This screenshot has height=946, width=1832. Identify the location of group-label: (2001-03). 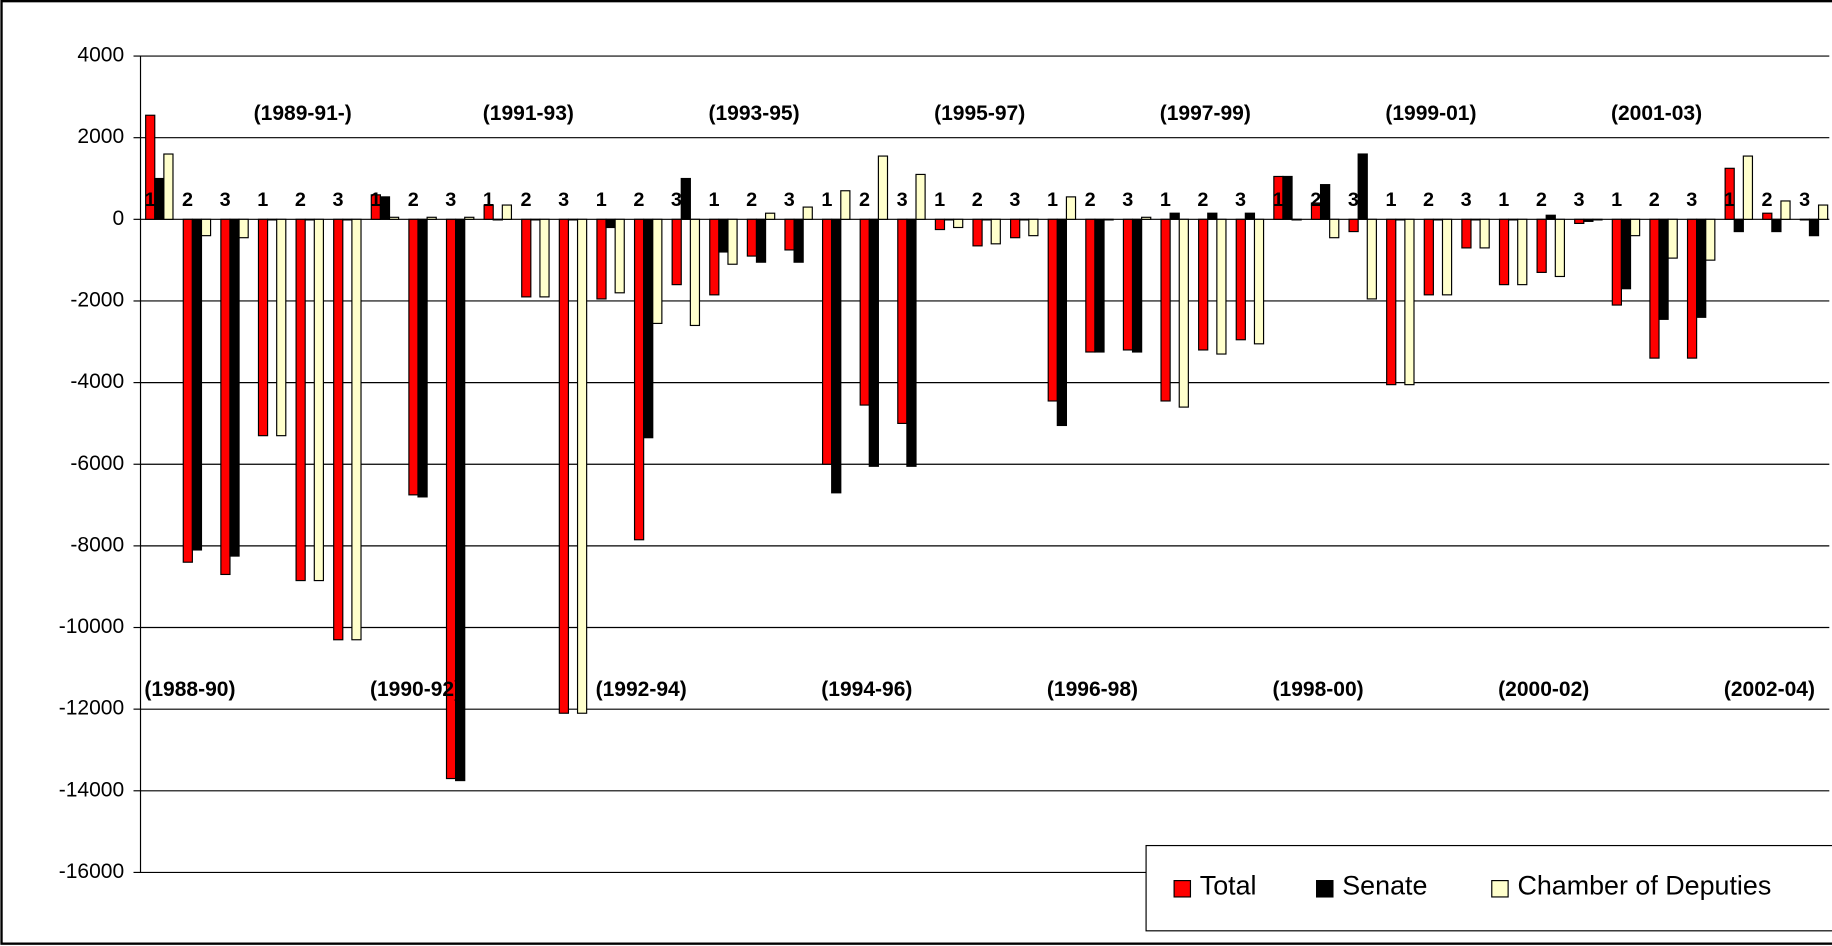
(1656, 113).